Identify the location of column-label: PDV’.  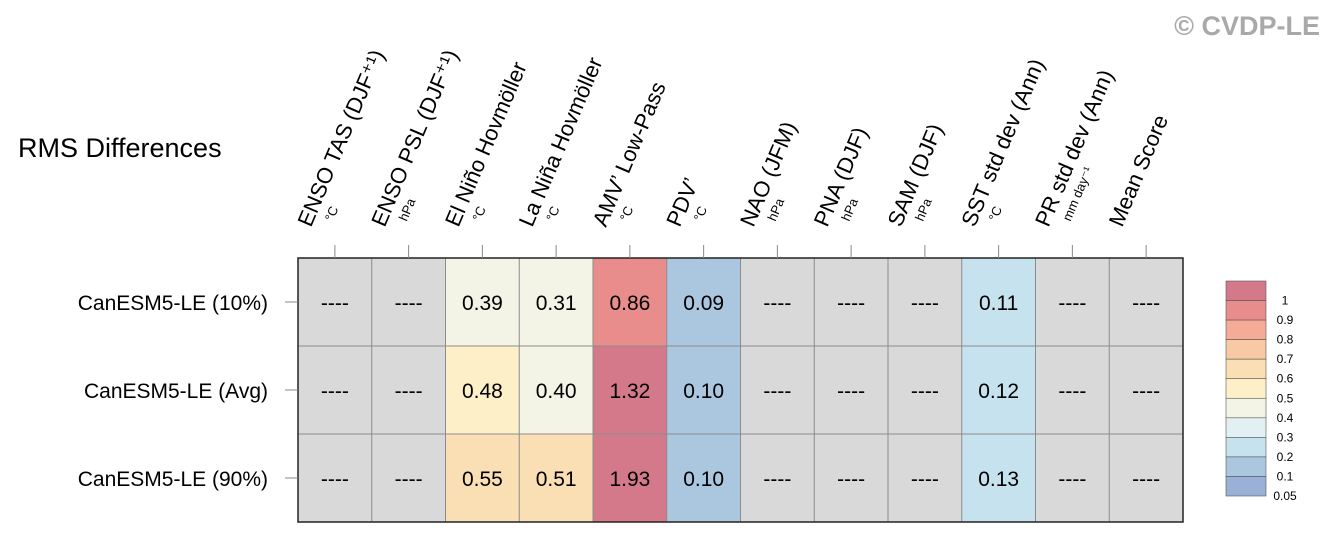
(682, 202).